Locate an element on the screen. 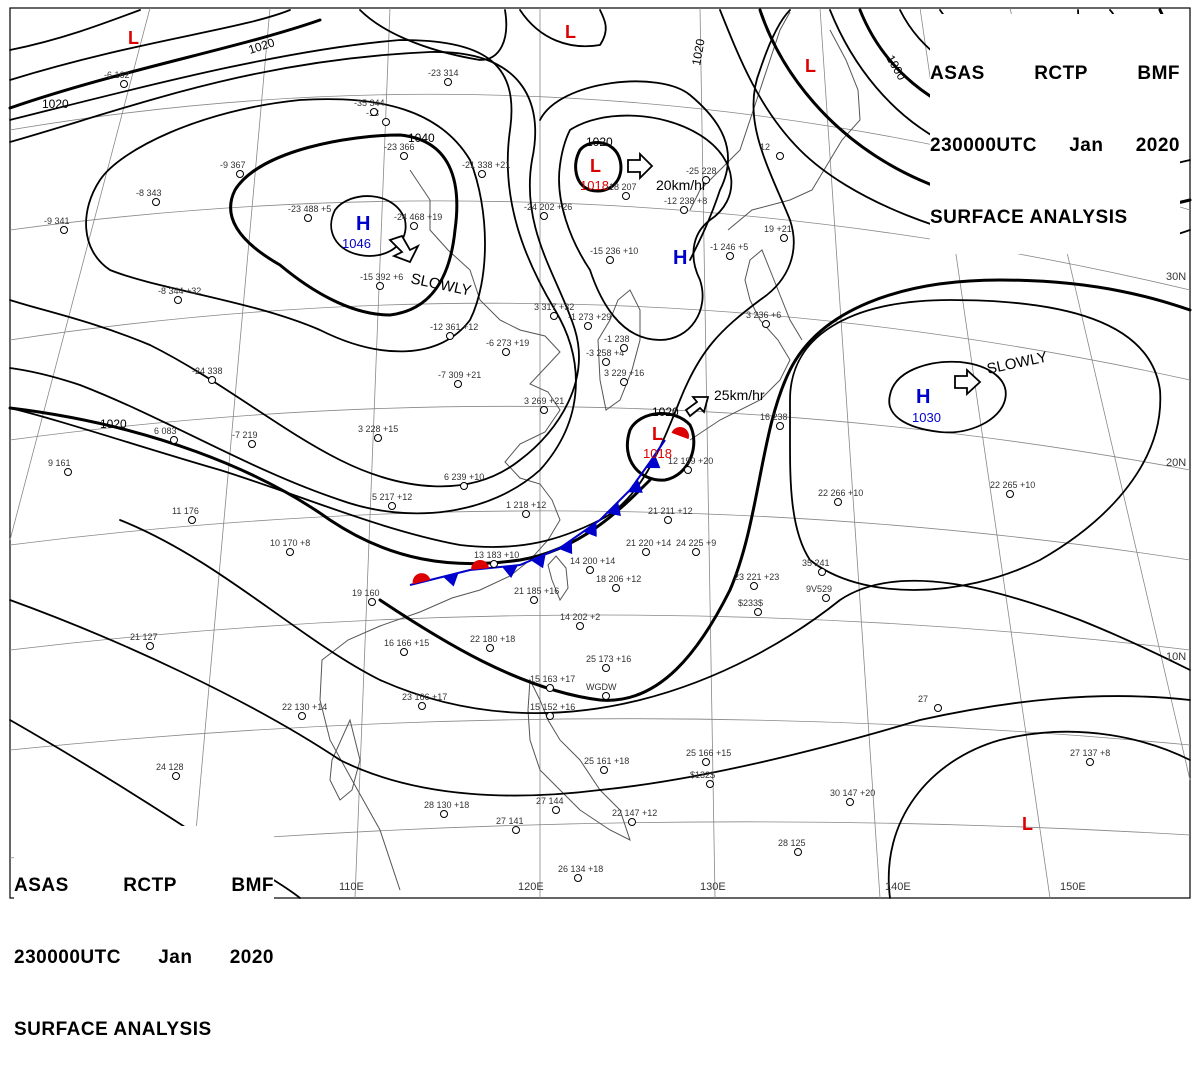  station-plot: 26 134 +18 is located at coordinates (580, 869).